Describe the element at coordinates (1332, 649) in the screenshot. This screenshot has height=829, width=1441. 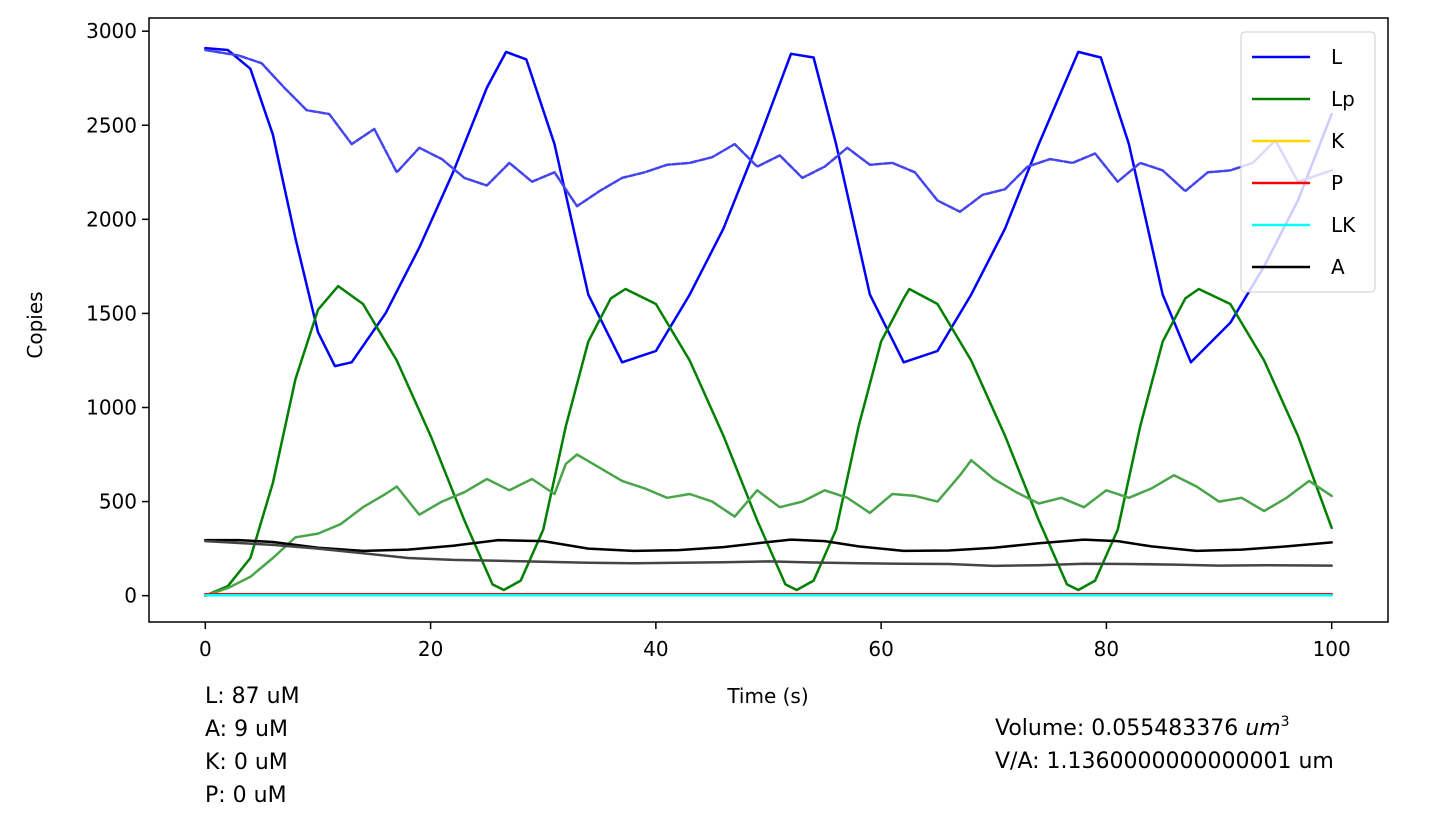
I see `x-tick-label: 100` at that location.